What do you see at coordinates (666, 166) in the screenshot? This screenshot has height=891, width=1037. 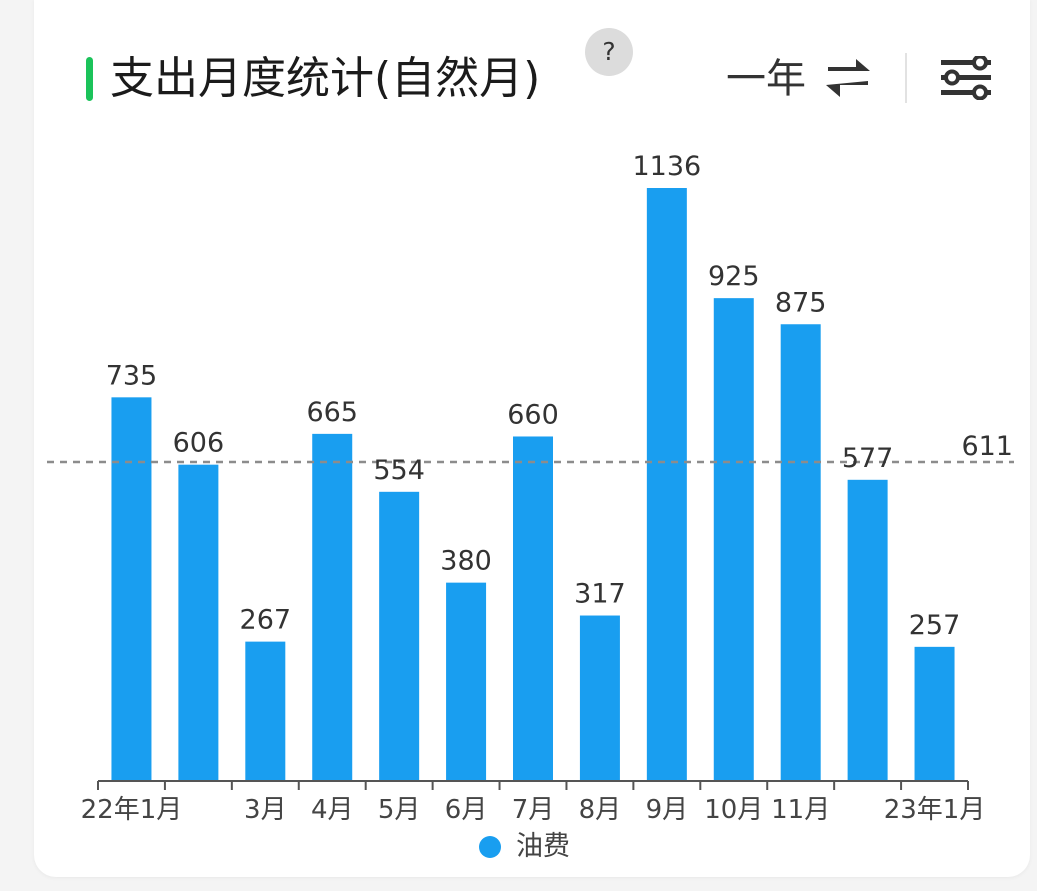 I see `data-label-8: 1136` at bounding box center [666, 166].